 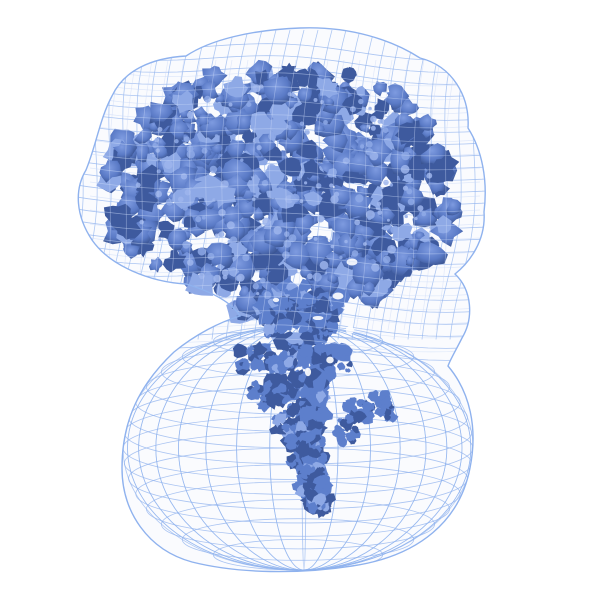 I want to click on mesh-column-line, so click(x=440, y=184).